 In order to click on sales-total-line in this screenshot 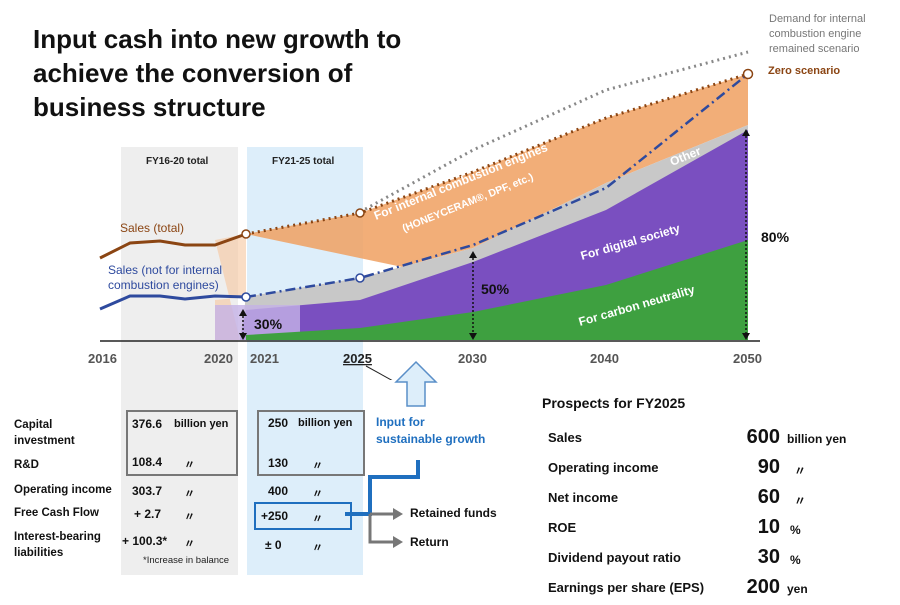, I will do `click(173, 246)`.